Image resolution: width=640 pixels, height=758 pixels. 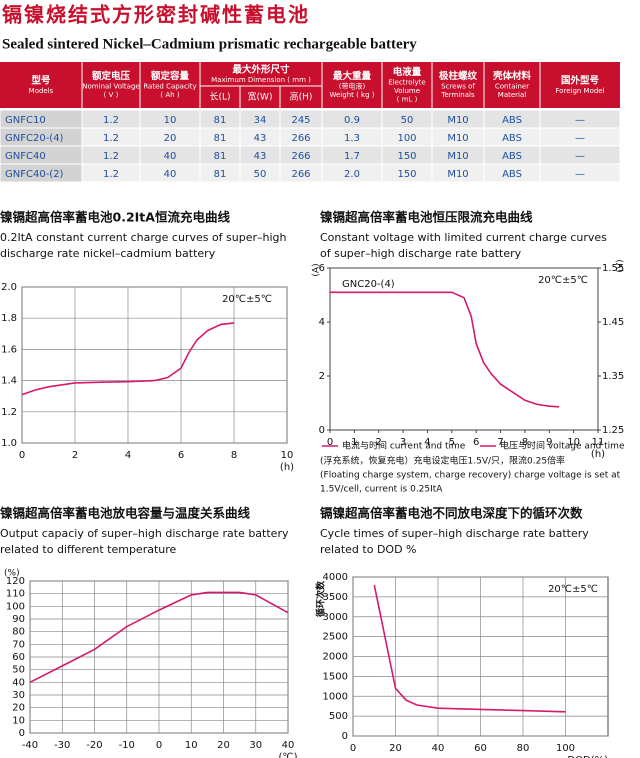 I want to click on column-header: (带电液), so click(x=352, y=86).